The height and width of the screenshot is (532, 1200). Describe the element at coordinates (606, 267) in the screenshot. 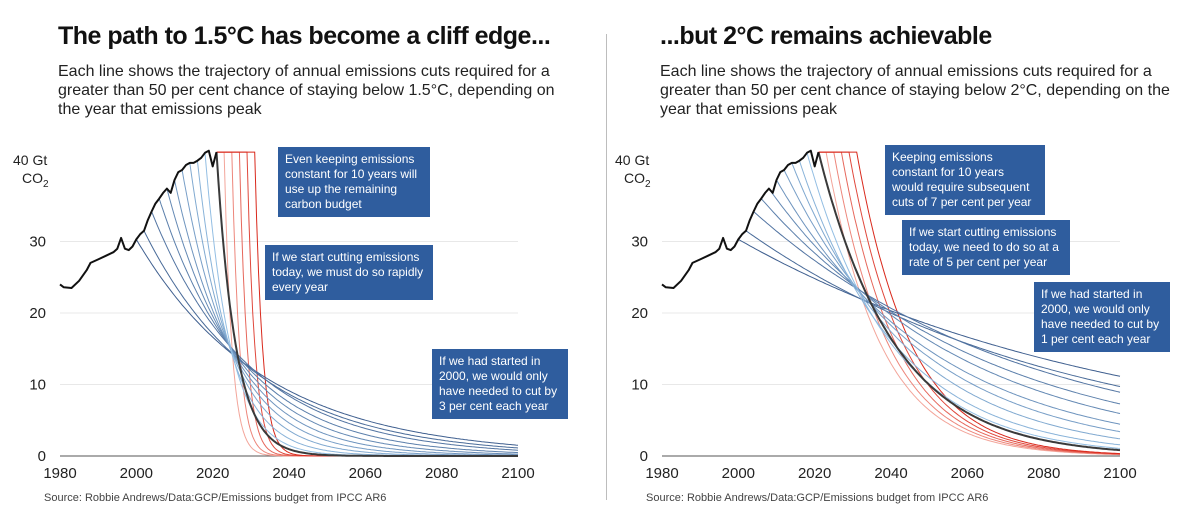

I see `panel-divider` at that location.